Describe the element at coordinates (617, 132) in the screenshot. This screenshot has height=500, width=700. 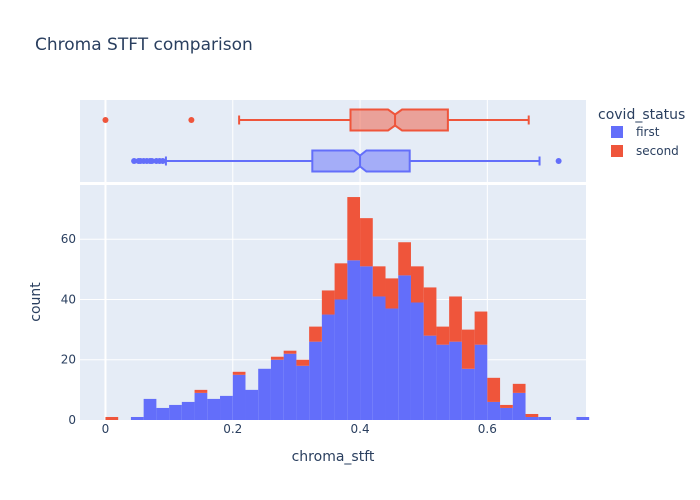
I see `legend-swatch-first` at that location.